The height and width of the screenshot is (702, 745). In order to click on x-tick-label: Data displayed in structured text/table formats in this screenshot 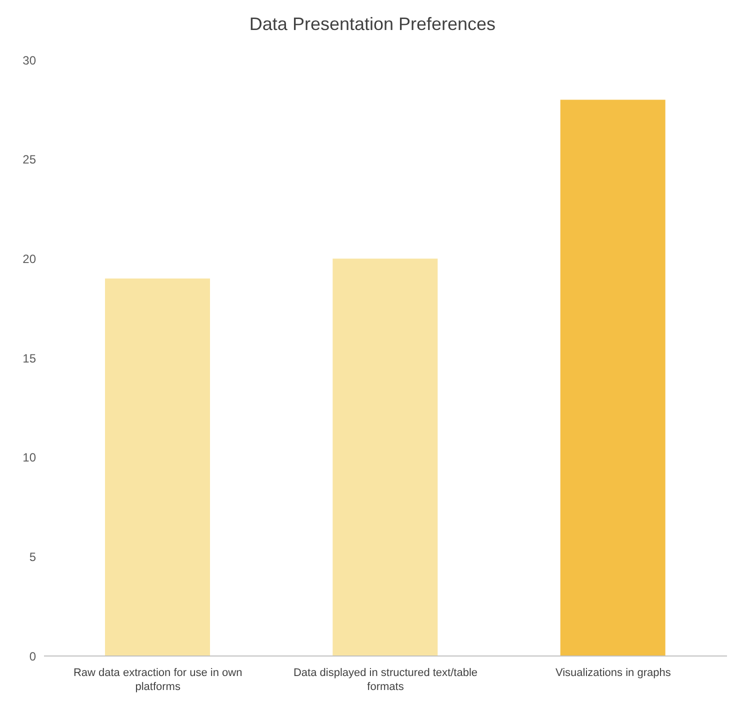, I will do `click(385, 680)`.